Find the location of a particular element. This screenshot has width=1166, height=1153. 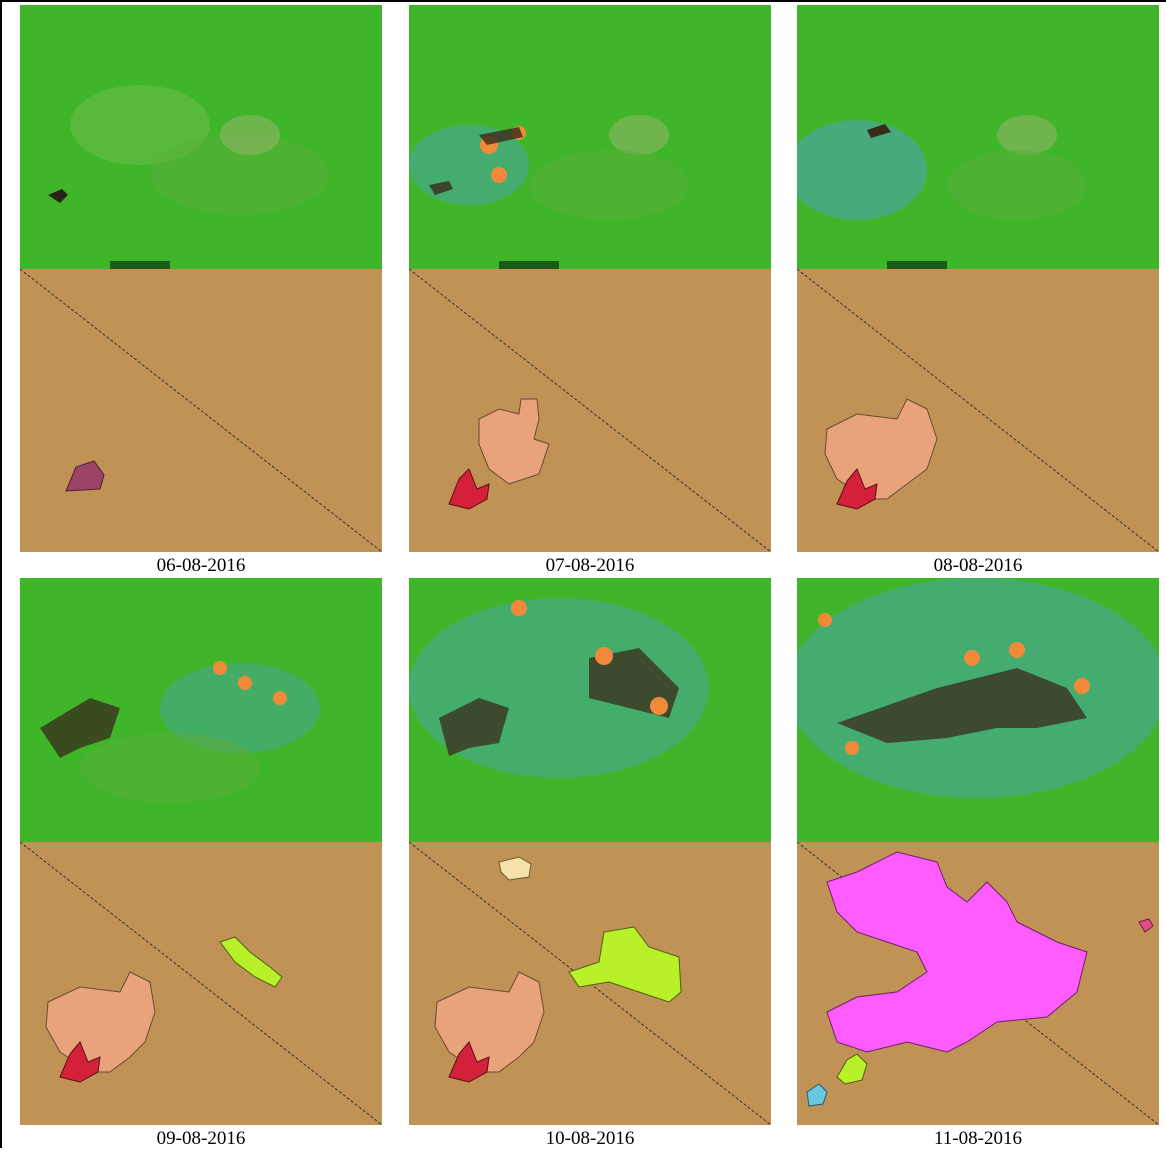

date-label: 08-08-2016 is located at coordinates (978, 565).